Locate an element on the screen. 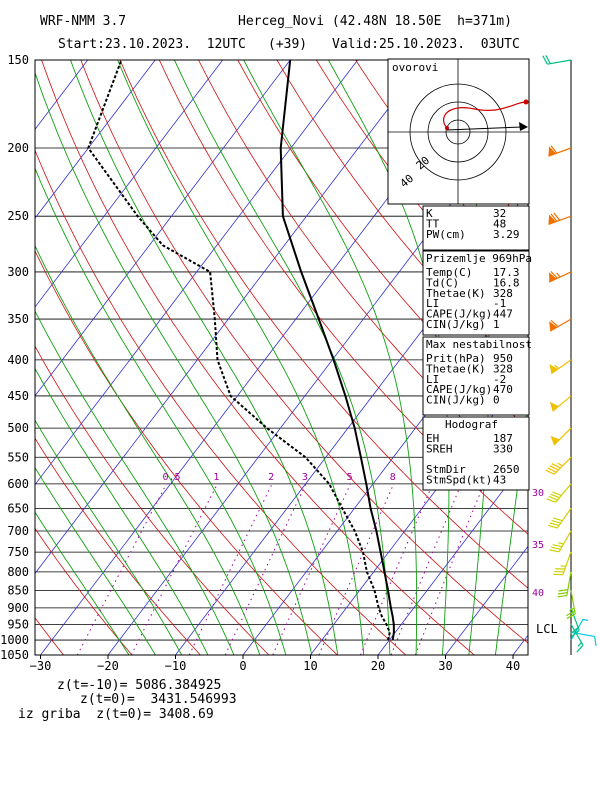  pressure-tick-label: 800 is located at coordinates (18, 572).